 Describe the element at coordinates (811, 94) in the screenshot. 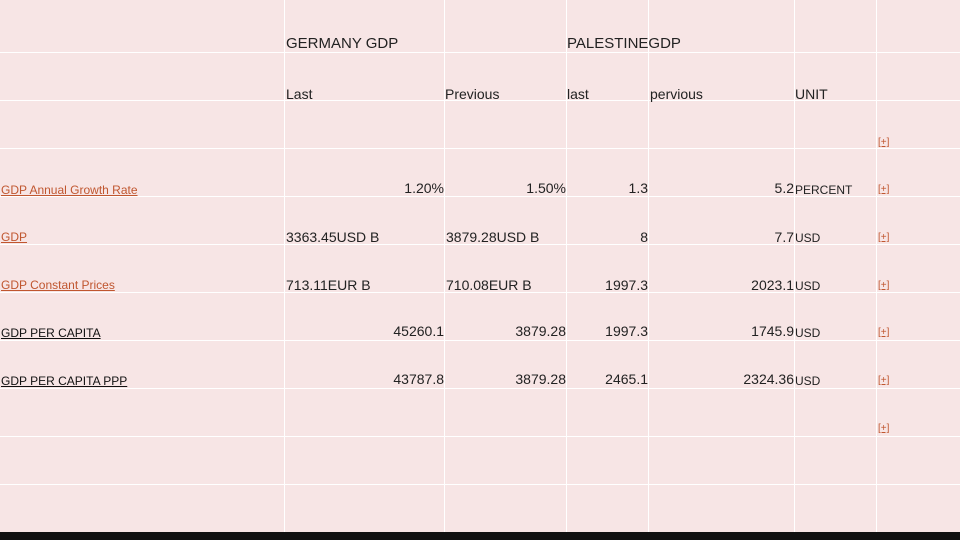

I see `col-unit: UNIT` at that location.